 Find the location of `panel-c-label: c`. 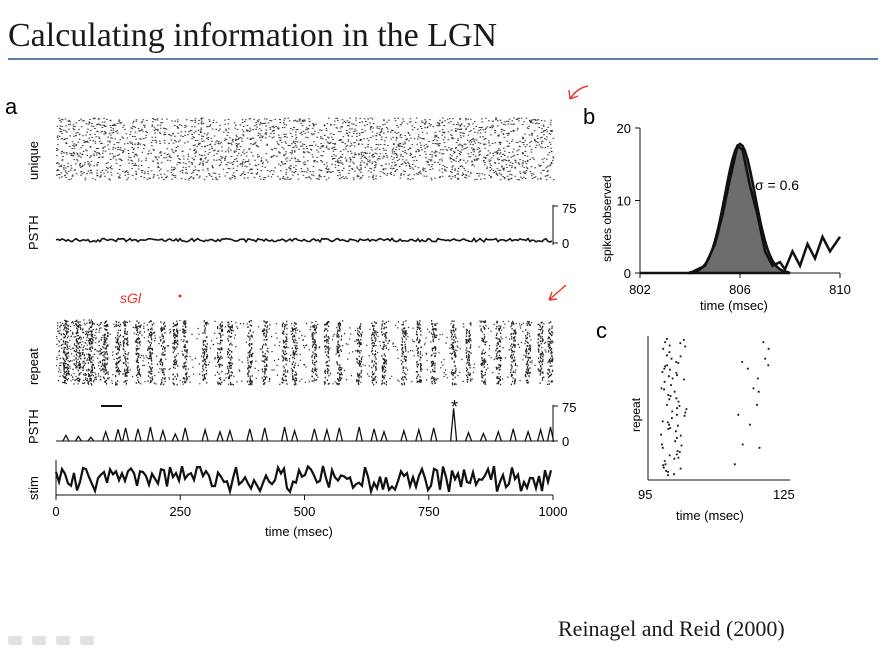

panel-c-label: c is located at coordinates (601, 330).